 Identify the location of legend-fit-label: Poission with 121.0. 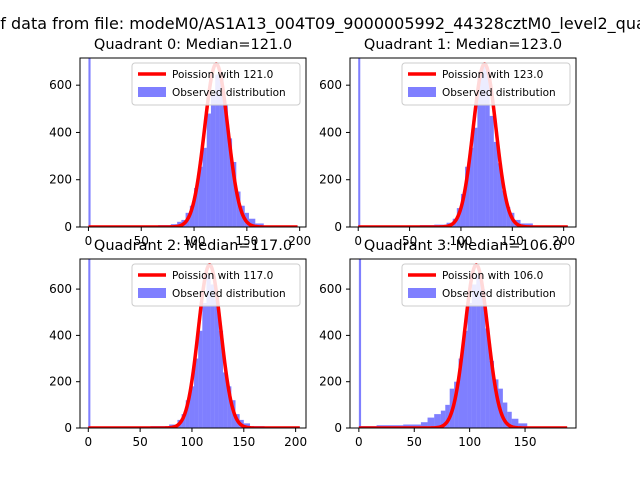
(222, 75).